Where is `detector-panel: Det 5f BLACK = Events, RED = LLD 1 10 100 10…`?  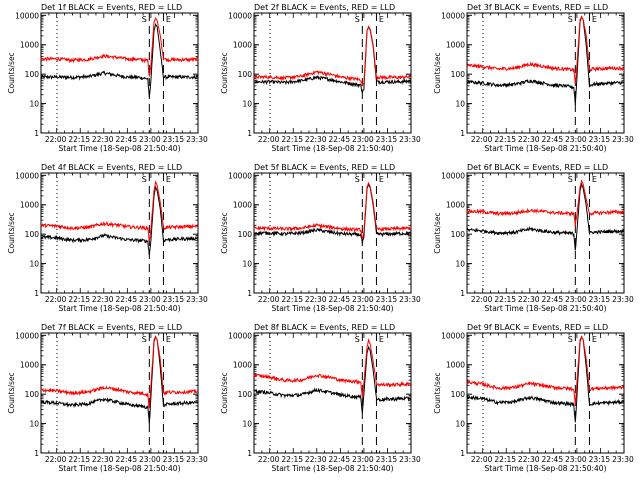 detector-panel: Det 5f BLACK = Events, RED = LLD 1 10 100 10… is located at coordinates (320, 238).